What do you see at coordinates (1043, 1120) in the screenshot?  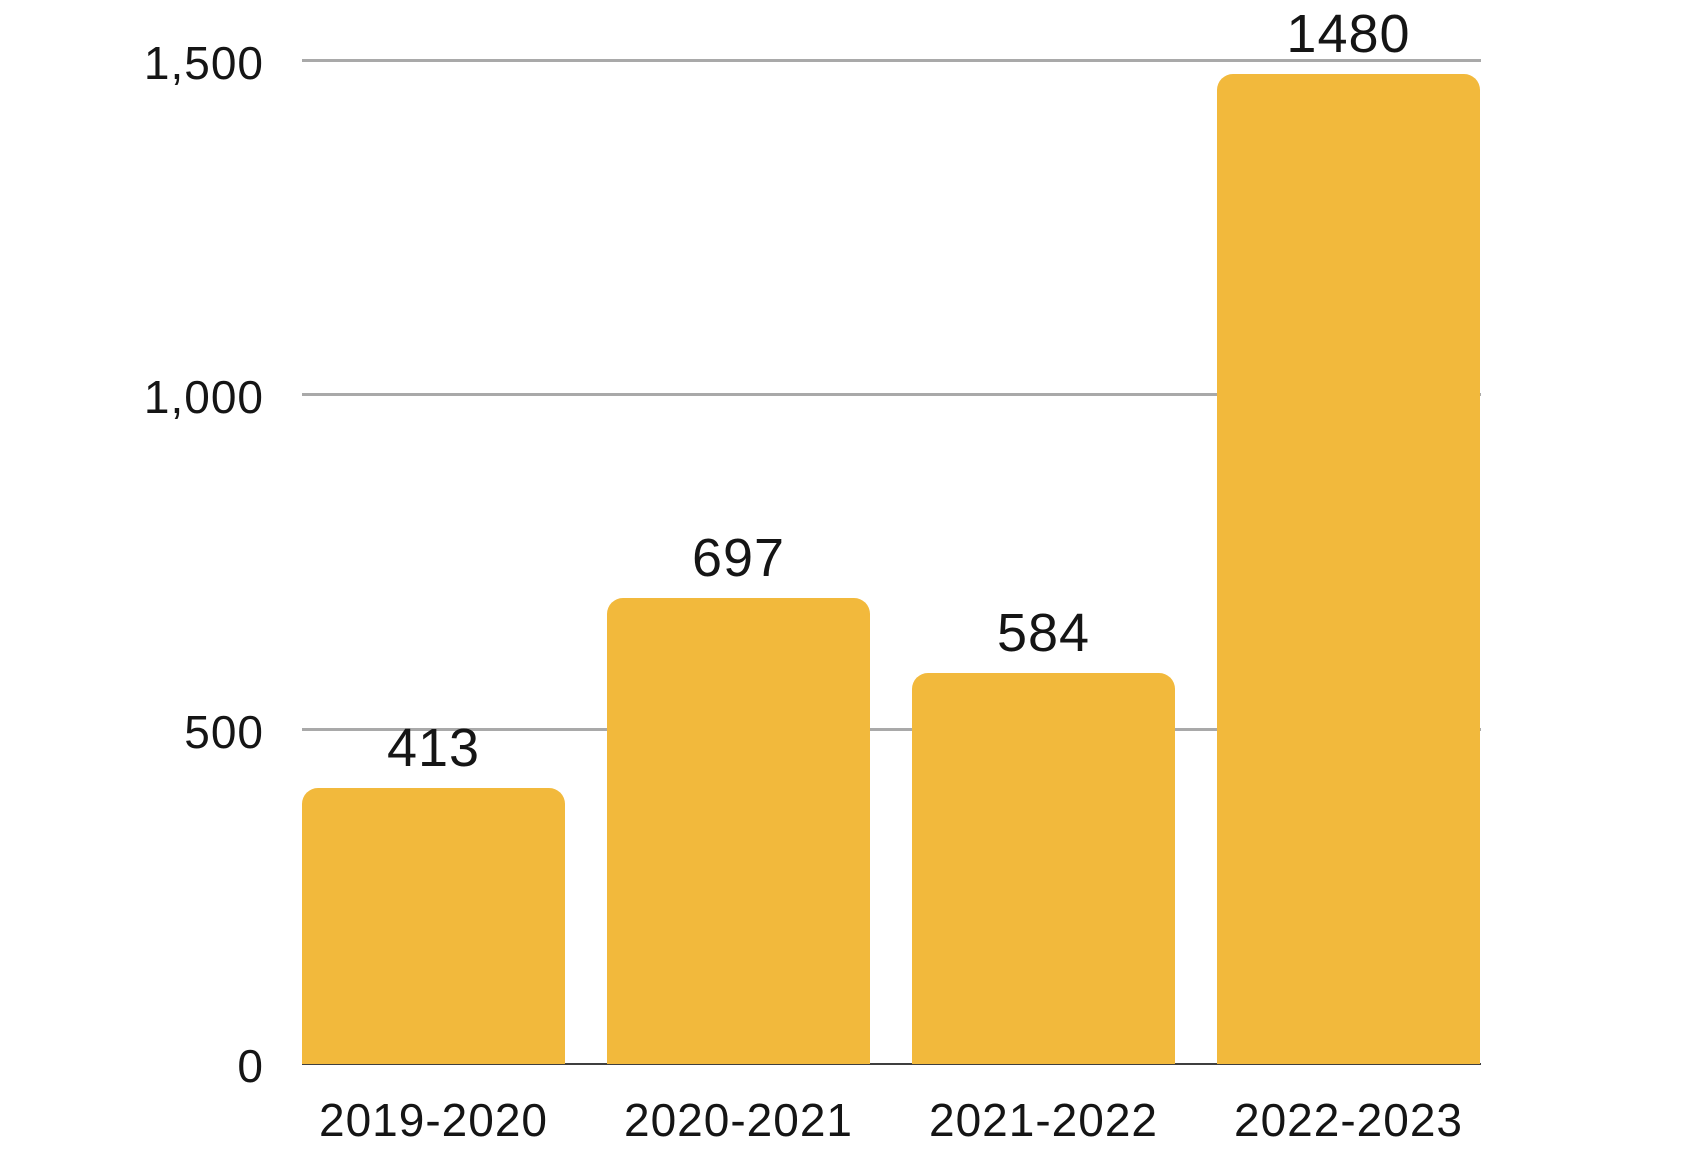 I see `x-axis-label: 2021-2022` at bounding box center [1043, 1120].